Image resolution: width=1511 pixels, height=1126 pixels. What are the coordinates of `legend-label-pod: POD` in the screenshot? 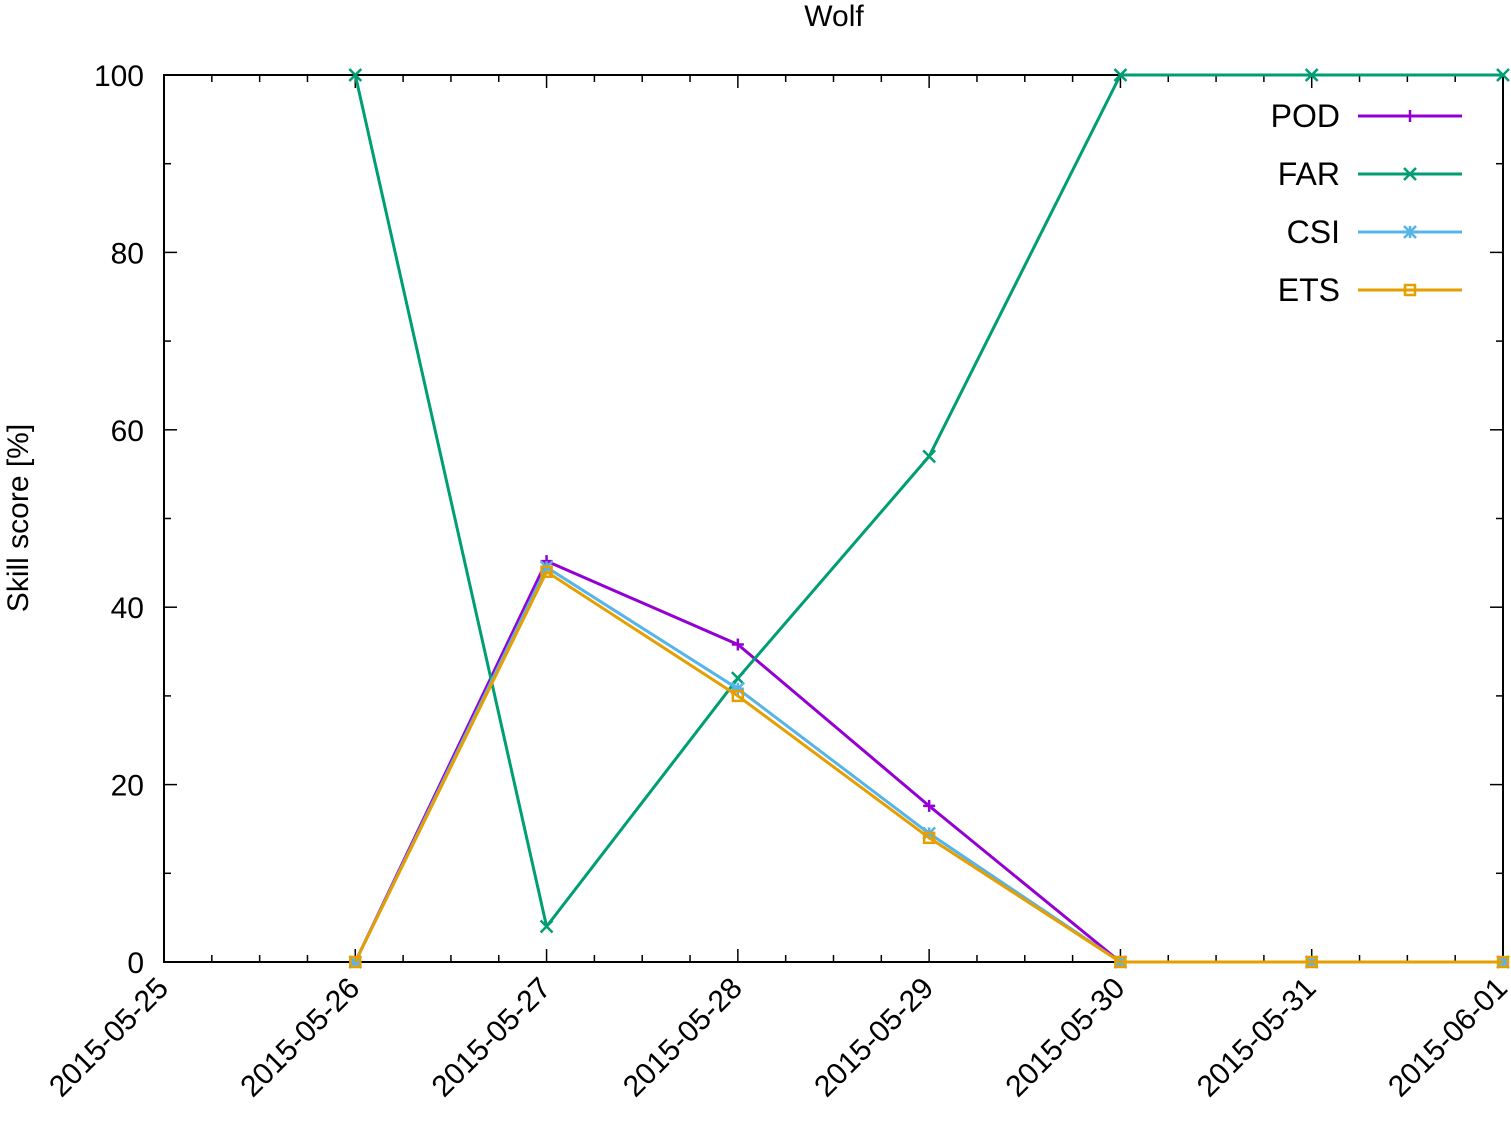 It's located at (1305, 116).